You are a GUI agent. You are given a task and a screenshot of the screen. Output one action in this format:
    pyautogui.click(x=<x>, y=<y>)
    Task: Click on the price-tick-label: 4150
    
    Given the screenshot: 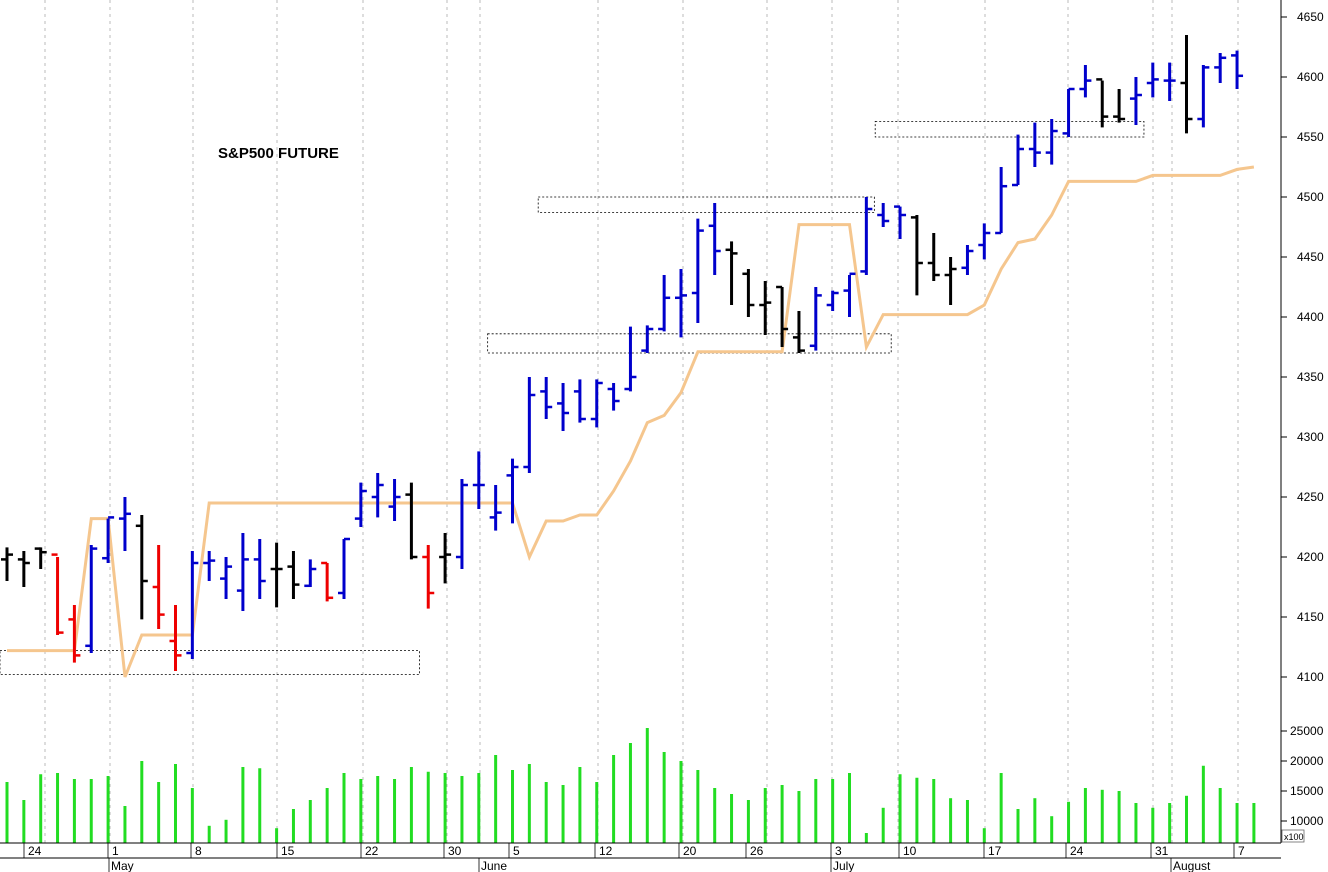 What is the action you would take?
    pyautogui.click(x=1310, y=617)
    